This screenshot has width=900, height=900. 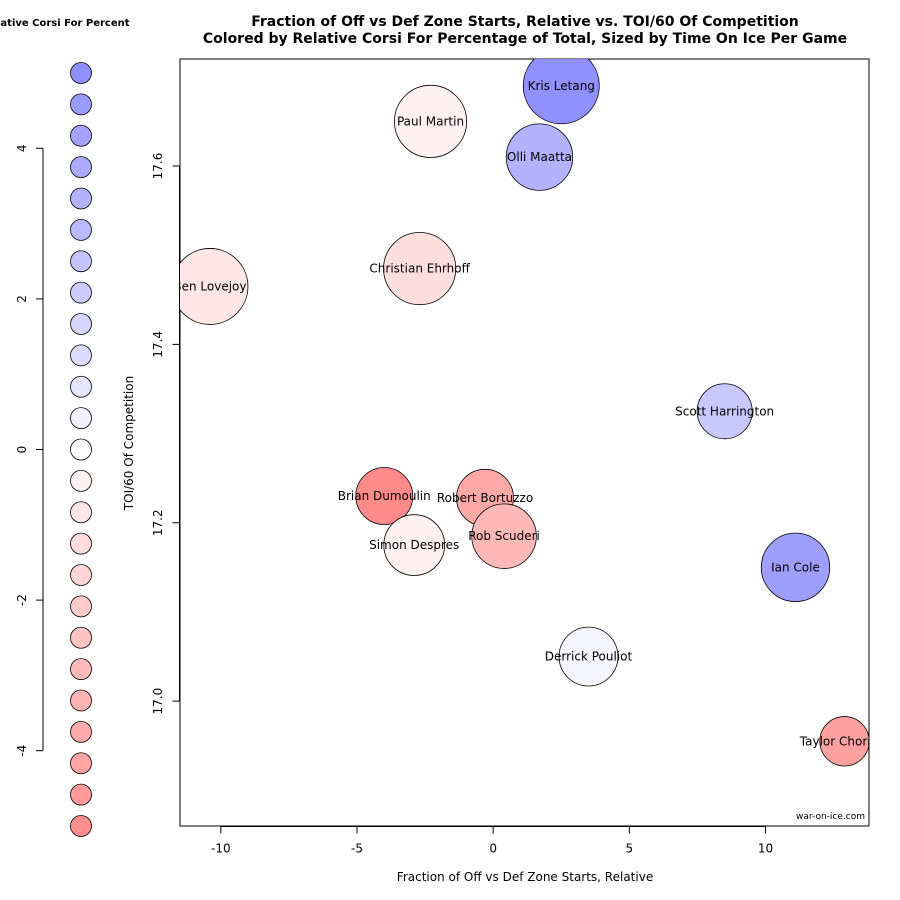 What do you see at coordinates (22, 148) in the screenshot?
I see `legend-tick-label: 4` at bounding box center [22, 148].